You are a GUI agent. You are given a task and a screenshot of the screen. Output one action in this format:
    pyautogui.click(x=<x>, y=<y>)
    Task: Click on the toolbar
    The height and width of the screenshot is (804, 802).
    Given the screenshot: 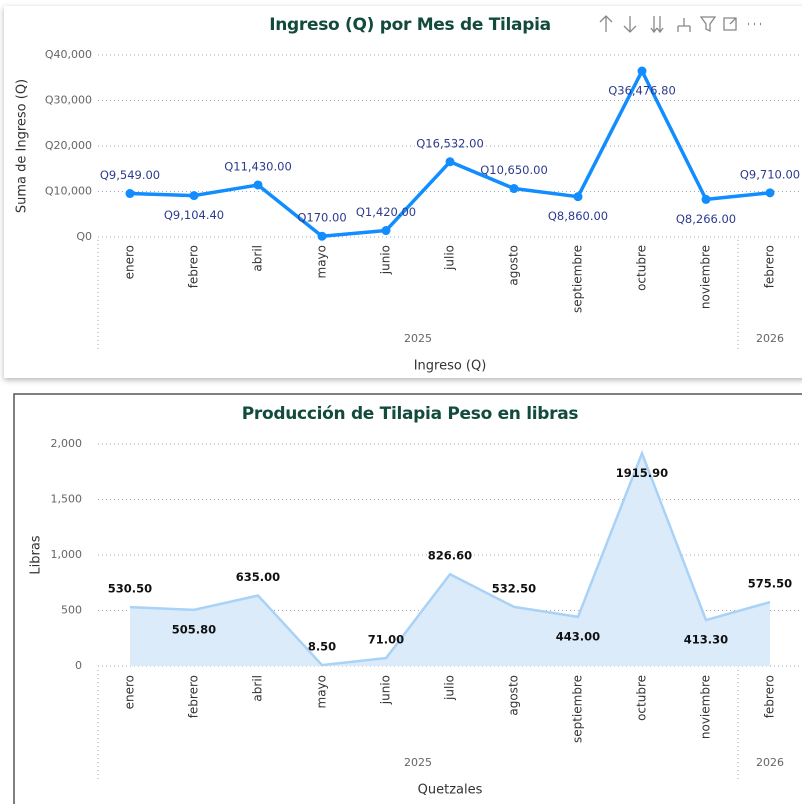 What is the action you would take?
    pyautogui.click(x=680, y=24)
    